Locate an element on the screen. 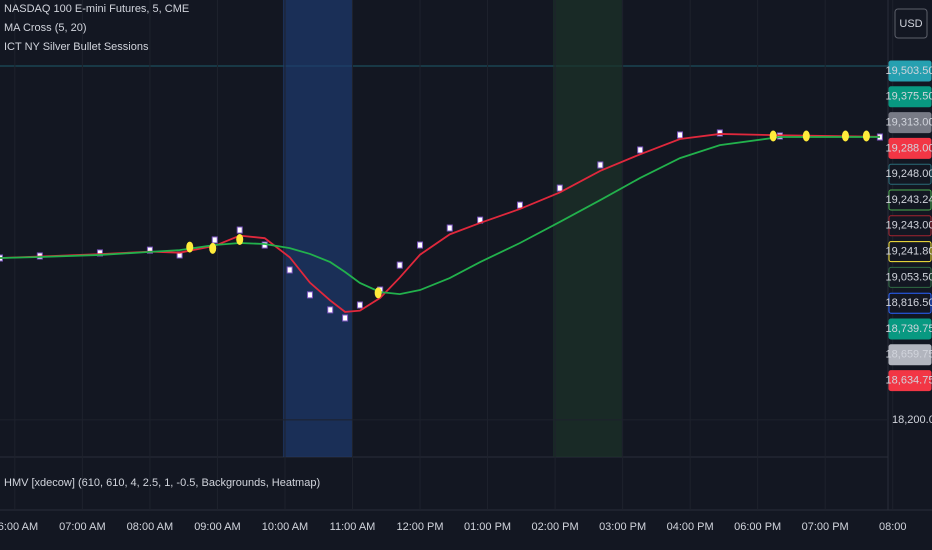  price-label: 19,288.00 is located at coordinates (909, 148).